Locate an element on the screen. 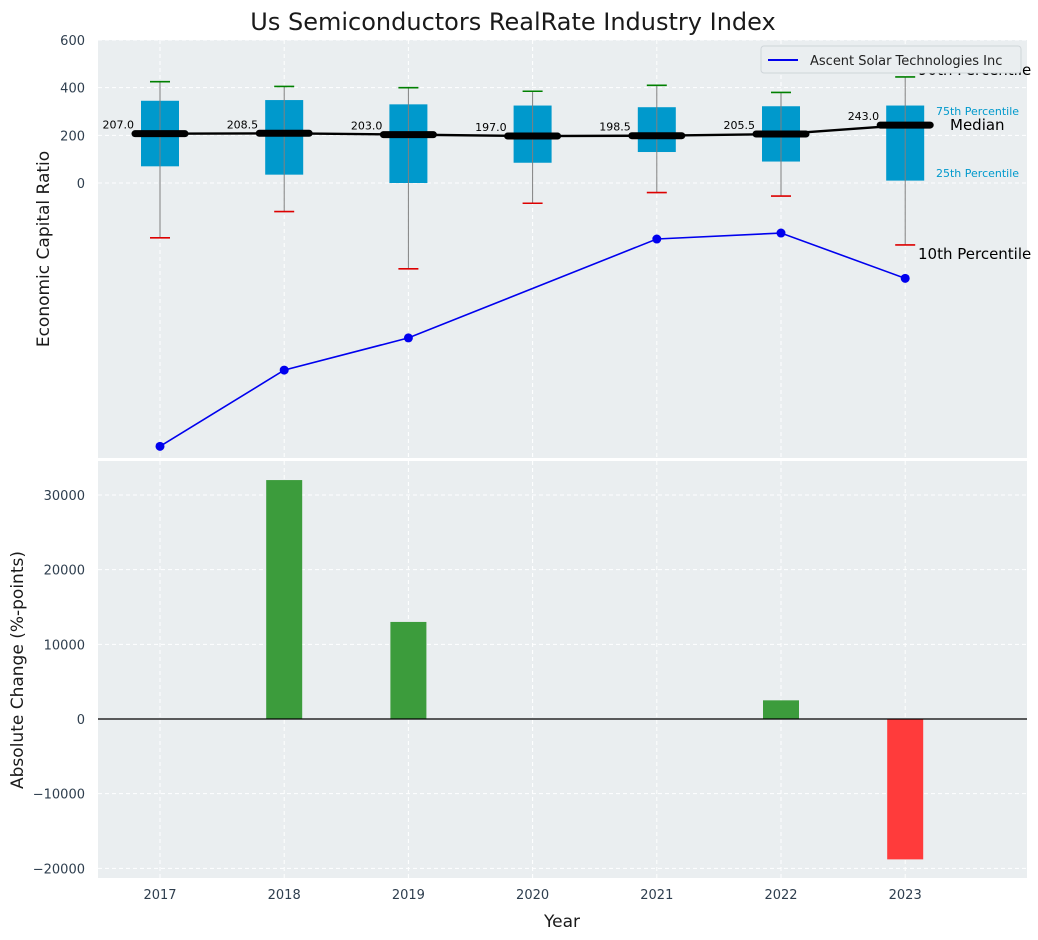 The width and height of the screenshot is (1038, 940). x-ticks: 2017 2018 2019 2020 2021 2022 2023 is located at coordinates (532, 895).